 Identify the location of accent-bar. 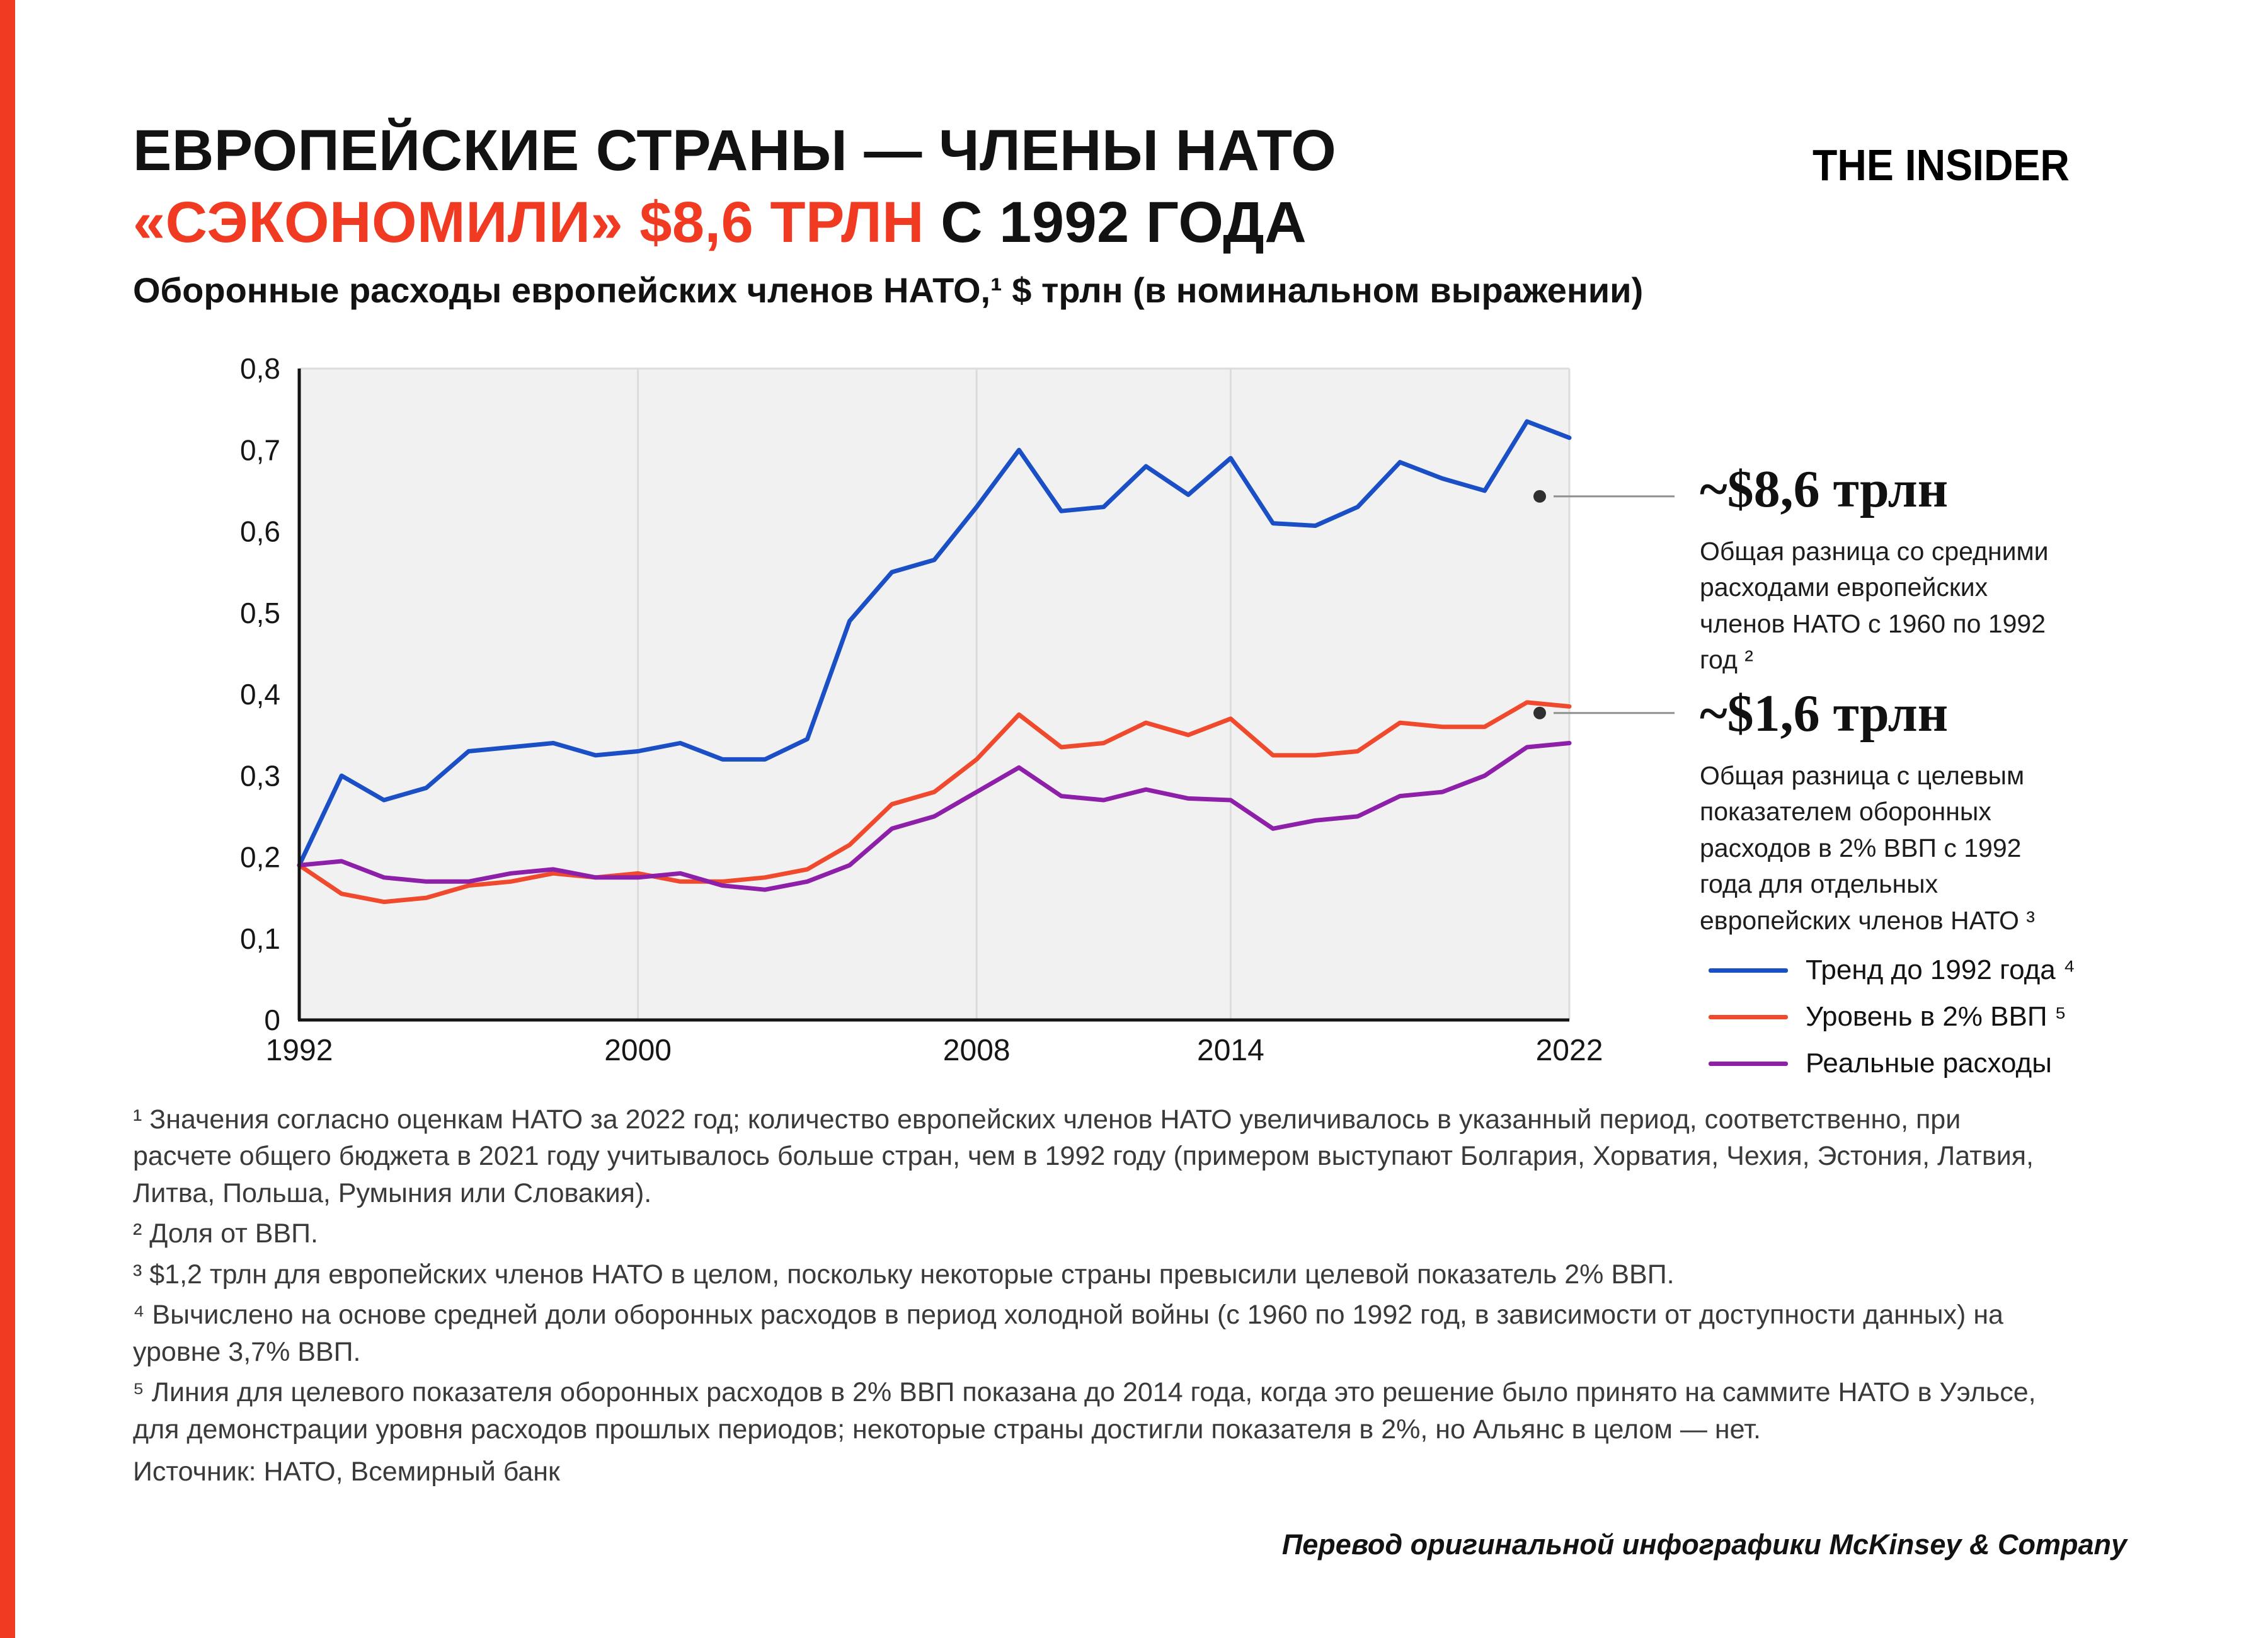
(7, 819).